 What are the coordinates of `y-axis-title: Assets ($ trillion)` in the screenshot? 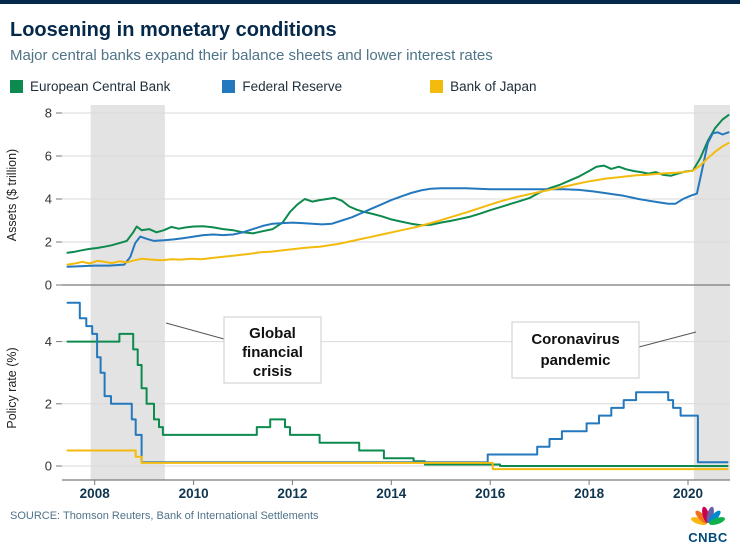 It's located at (12, 195).